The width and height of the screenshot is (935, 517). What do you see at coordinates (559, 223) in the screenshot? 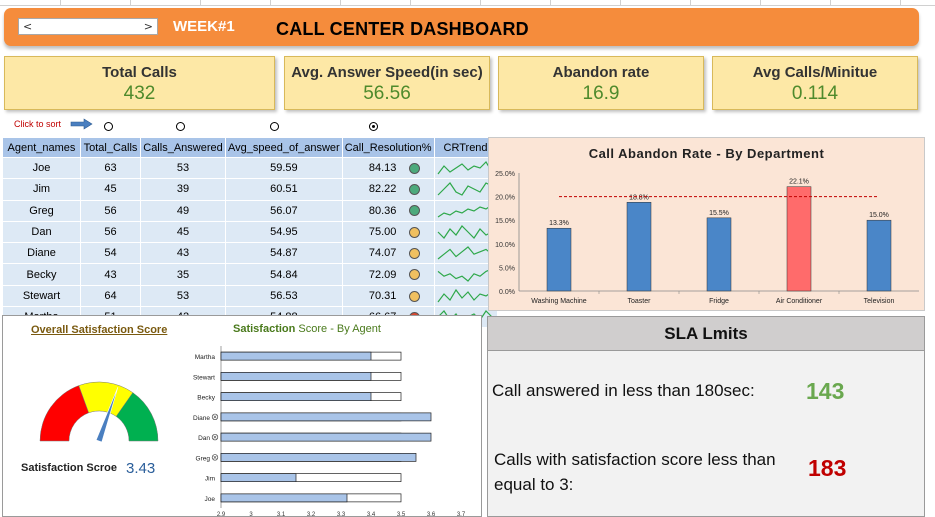
I see `abandon-data-label: 13.3%` at bounding box center [559, 223].